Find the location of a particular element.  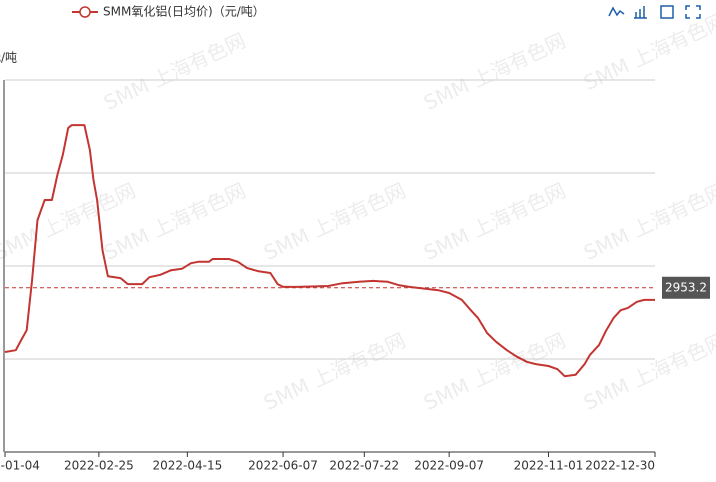

tool-save is located at coordinates (667, 12).